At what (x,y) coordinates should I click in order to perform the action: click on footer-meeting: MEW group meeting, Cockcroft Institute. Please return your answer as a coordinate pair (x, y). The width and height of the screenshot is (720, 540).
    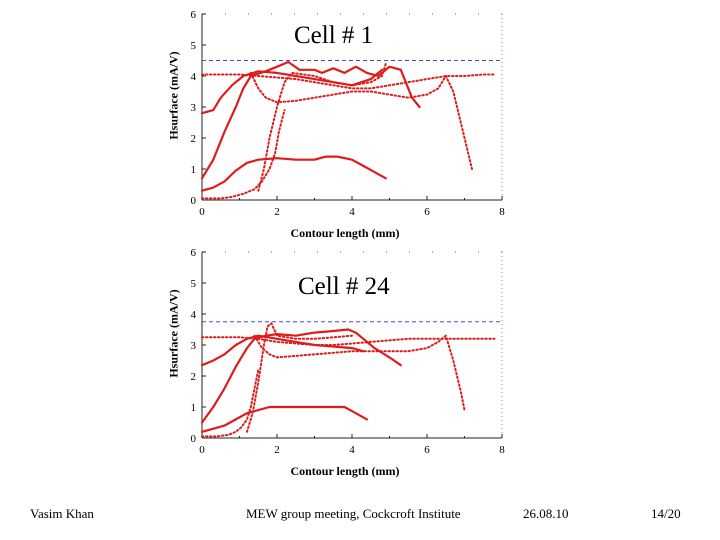
    Looking at the image, I should click on (353, 513).